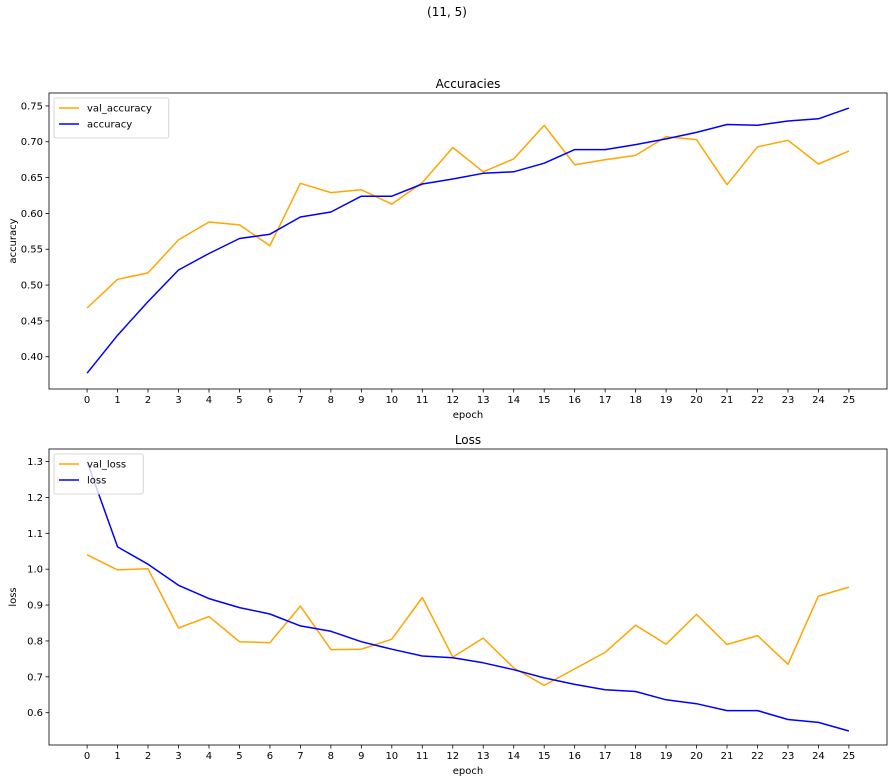 The height and width of the screenshot is (784, 894). Describe the element at coordinates (32, 286) in the screenshot. I see `y-tick-label: 0.50` at that location.